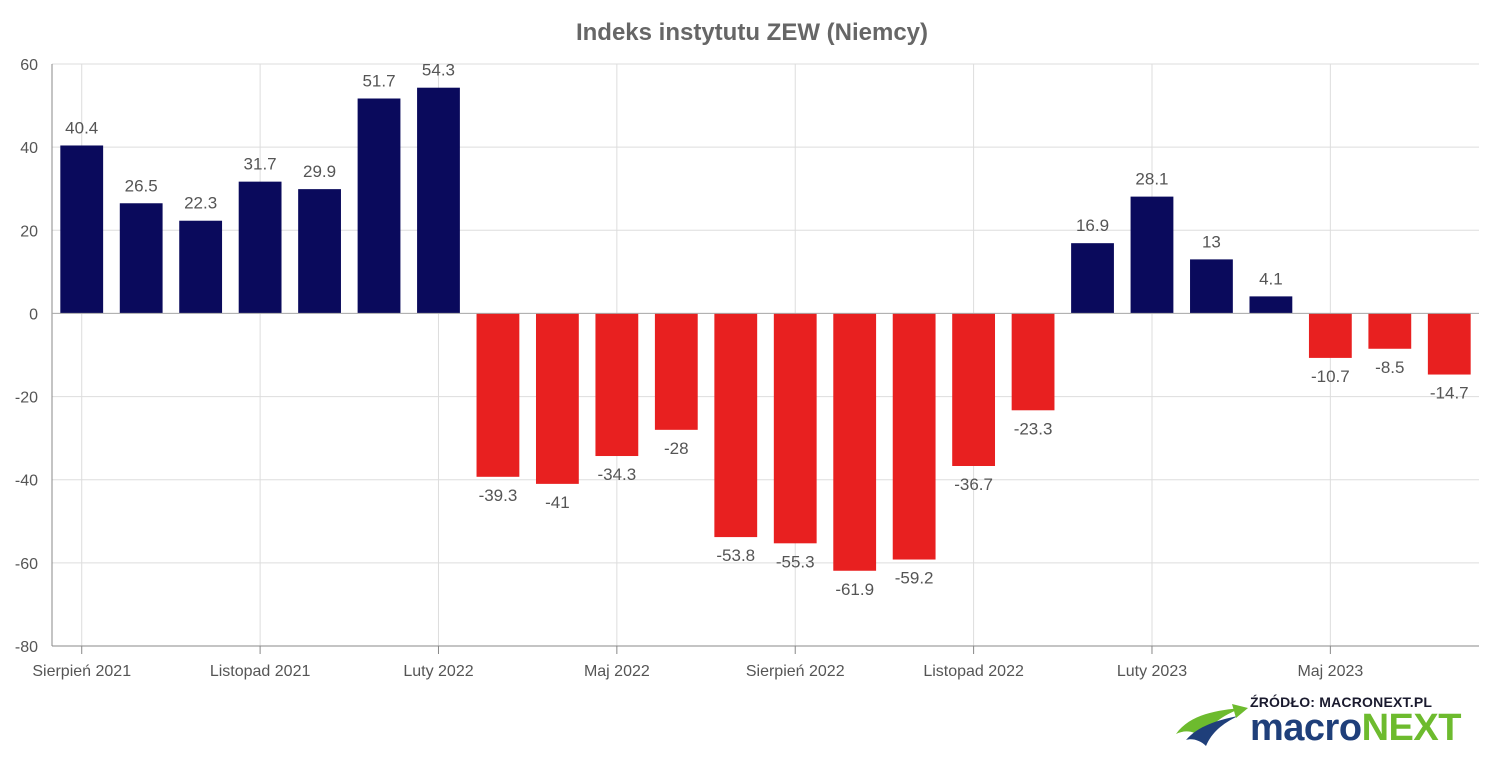 Image resolution: width=1495 pixels, height=763 pixels. I want to click on data-label: 13, so click(1211, 241).